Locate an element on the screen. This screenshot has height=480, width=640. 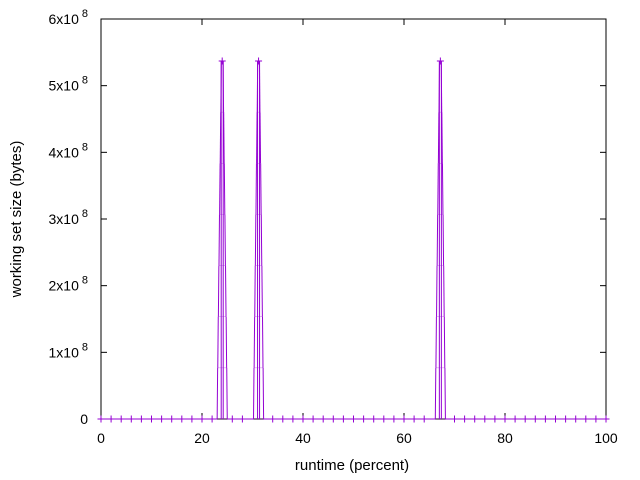
y-tick-label: 1x10 8 is located at coordinates (68, 350).